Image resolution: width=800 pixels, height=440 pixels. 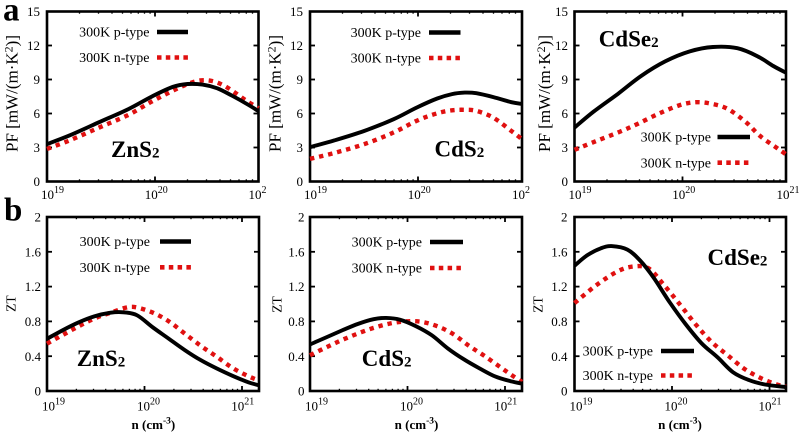 What do you see at coordinates (11, 14) in the screenshot?
I see `svg-text: a` at bounding box center [11, 14].